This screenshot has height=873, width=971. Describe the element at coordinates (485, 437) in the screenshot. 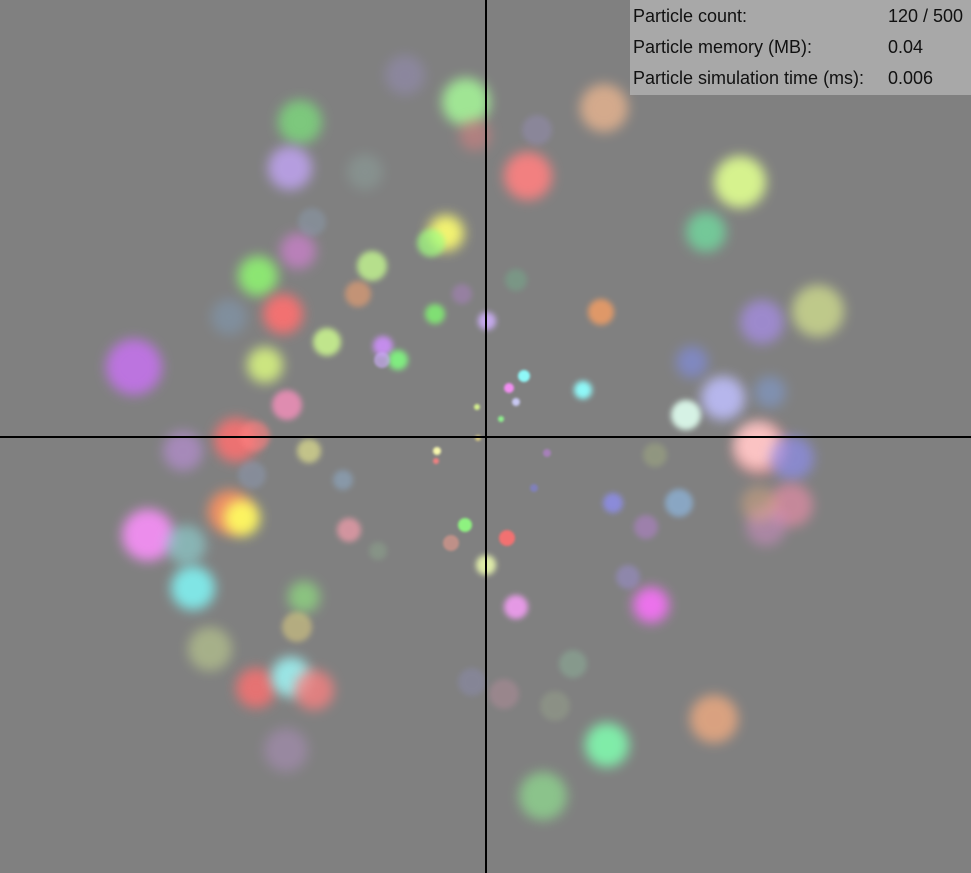

I see `horizontal-axis-line` at that location.